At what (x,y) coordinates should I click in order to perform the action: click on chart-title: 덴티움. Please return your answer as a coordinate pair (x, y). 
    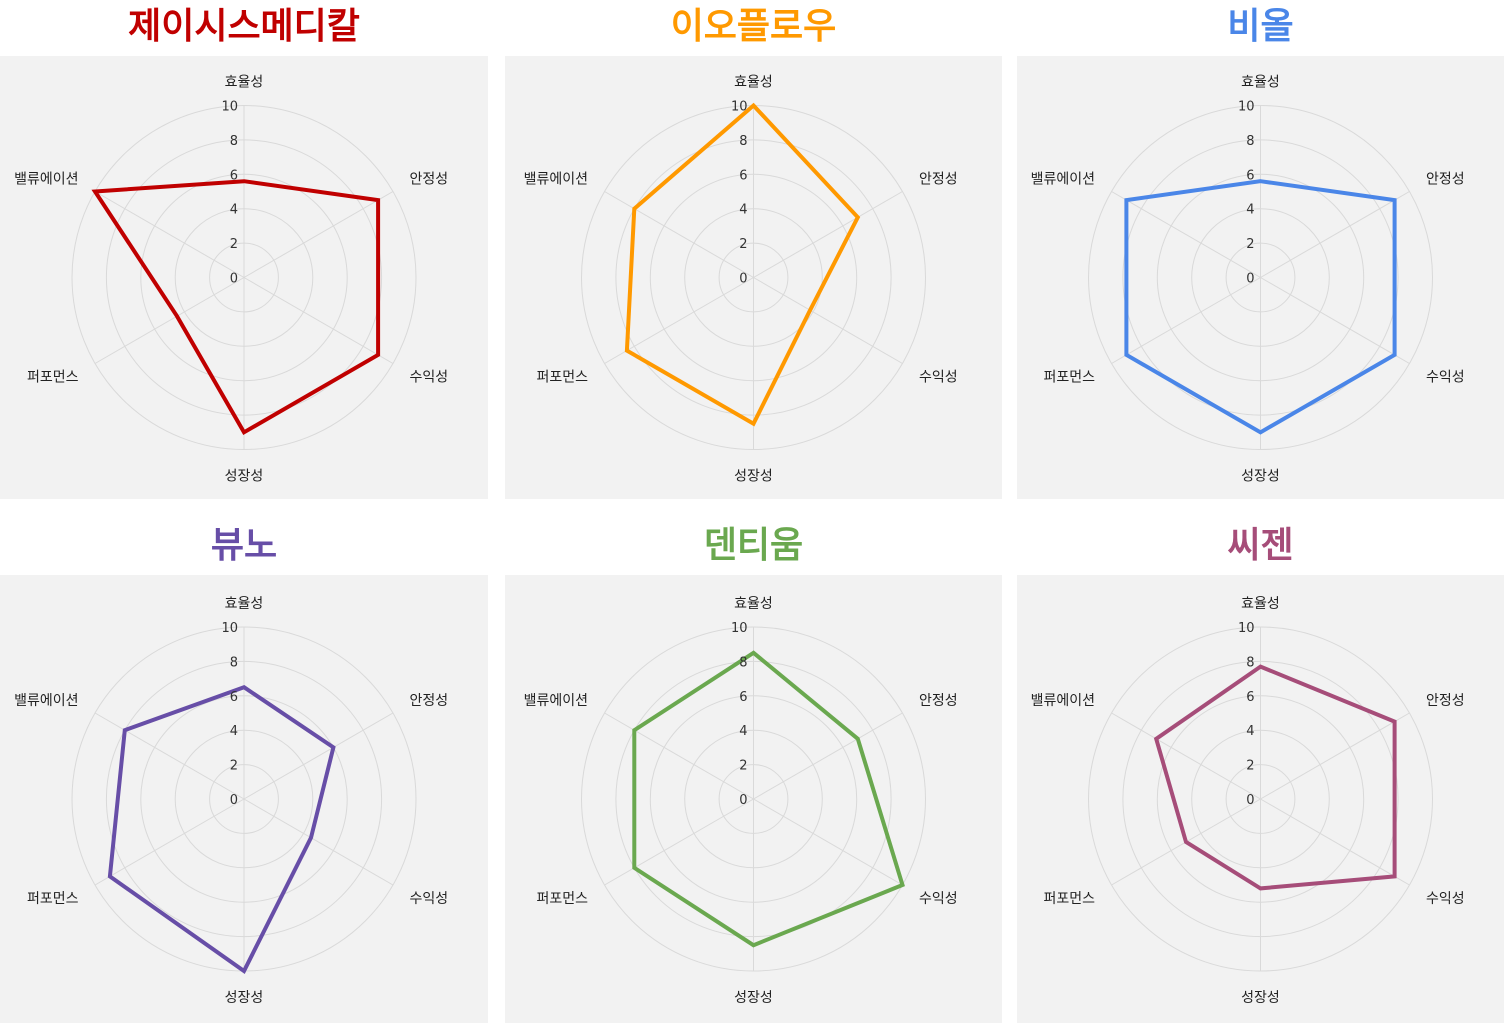
    Looking at the image, I should click on (753, 545).